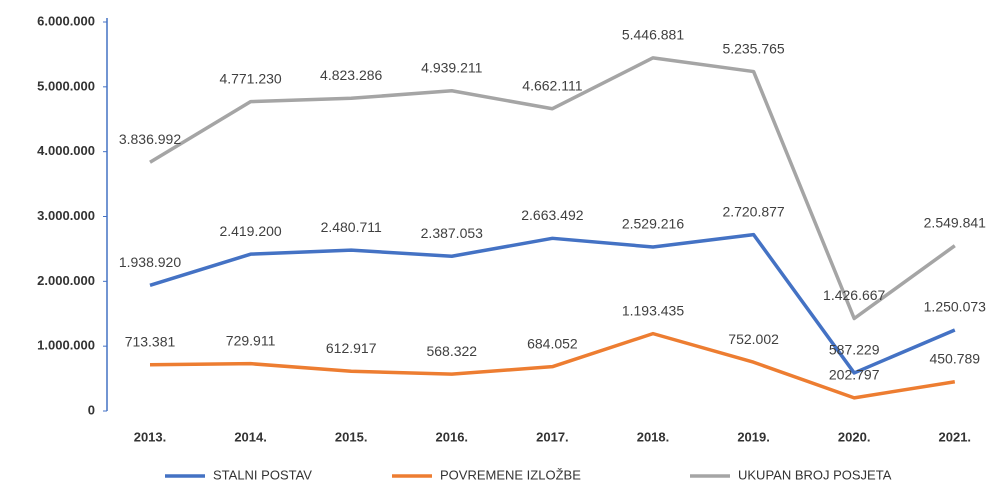  I want to click on y-tick-label: 2.000.000, so click(66, 280).